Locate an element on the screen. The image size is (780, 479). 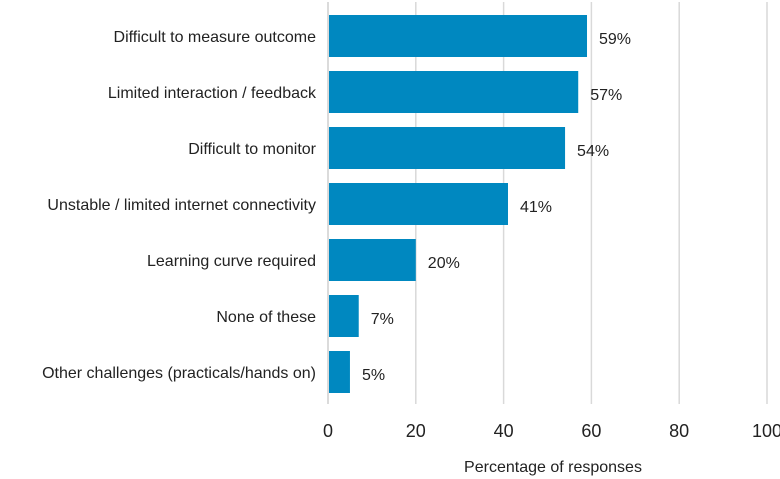
x-axis-title: Percentage of responses is located at coordinates (553, 467).